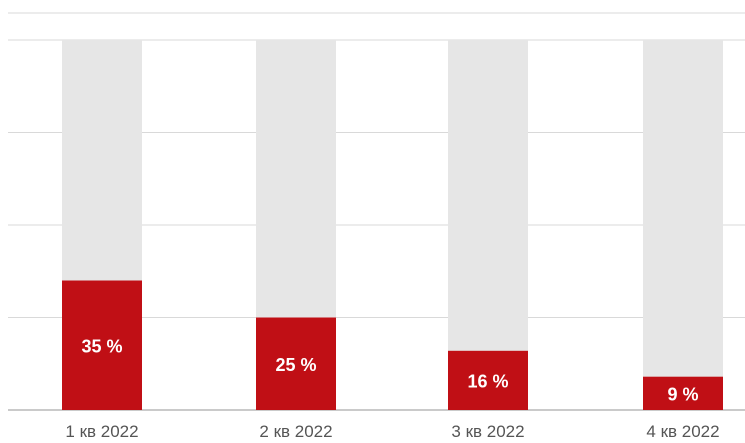 The width and height of the screenshot is (745, 443). Describe the element at coordinates (295, 431) in the screenshot. I see `tick-label-2: 2 кв 2022` at that location.